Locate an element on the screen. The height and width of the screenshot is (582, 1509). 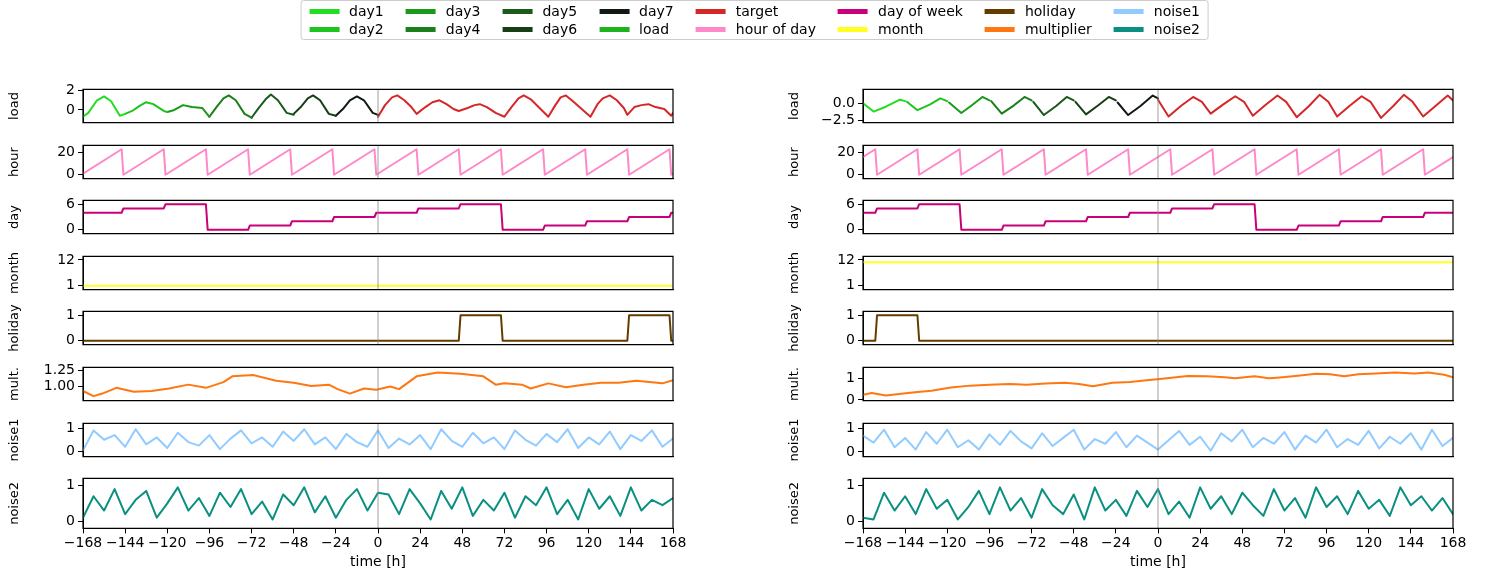
legend-label: day5 is located at coordinates (560, 11).